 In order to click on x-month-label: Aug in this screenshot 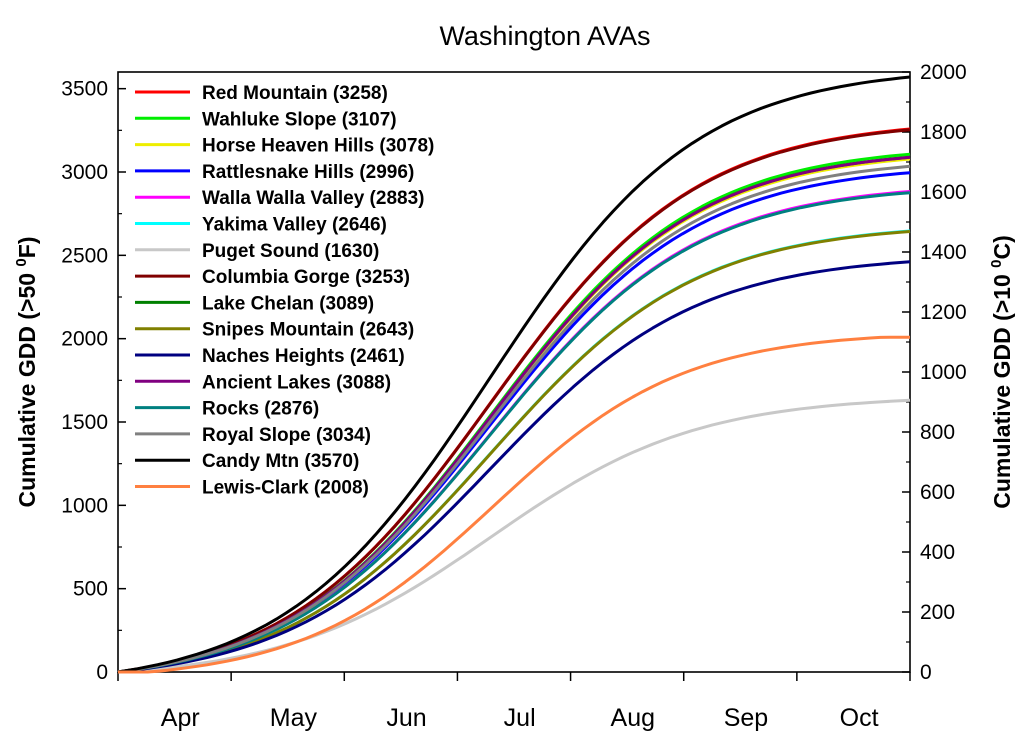, I will do `click(633, 718)`.